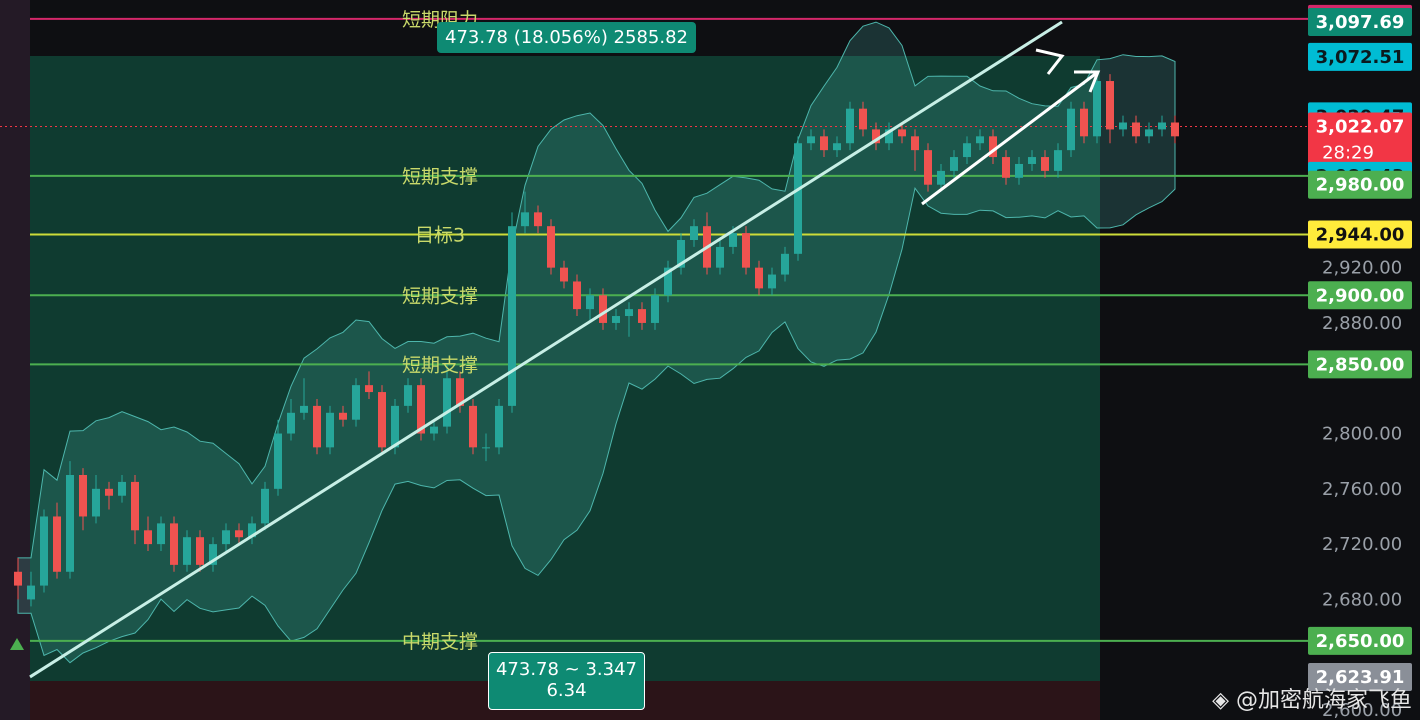 Image resolution: width=1420 pixels, height=720 pixels. I want to click on price-tag-text: 2,650.00, so click(1360, 641).